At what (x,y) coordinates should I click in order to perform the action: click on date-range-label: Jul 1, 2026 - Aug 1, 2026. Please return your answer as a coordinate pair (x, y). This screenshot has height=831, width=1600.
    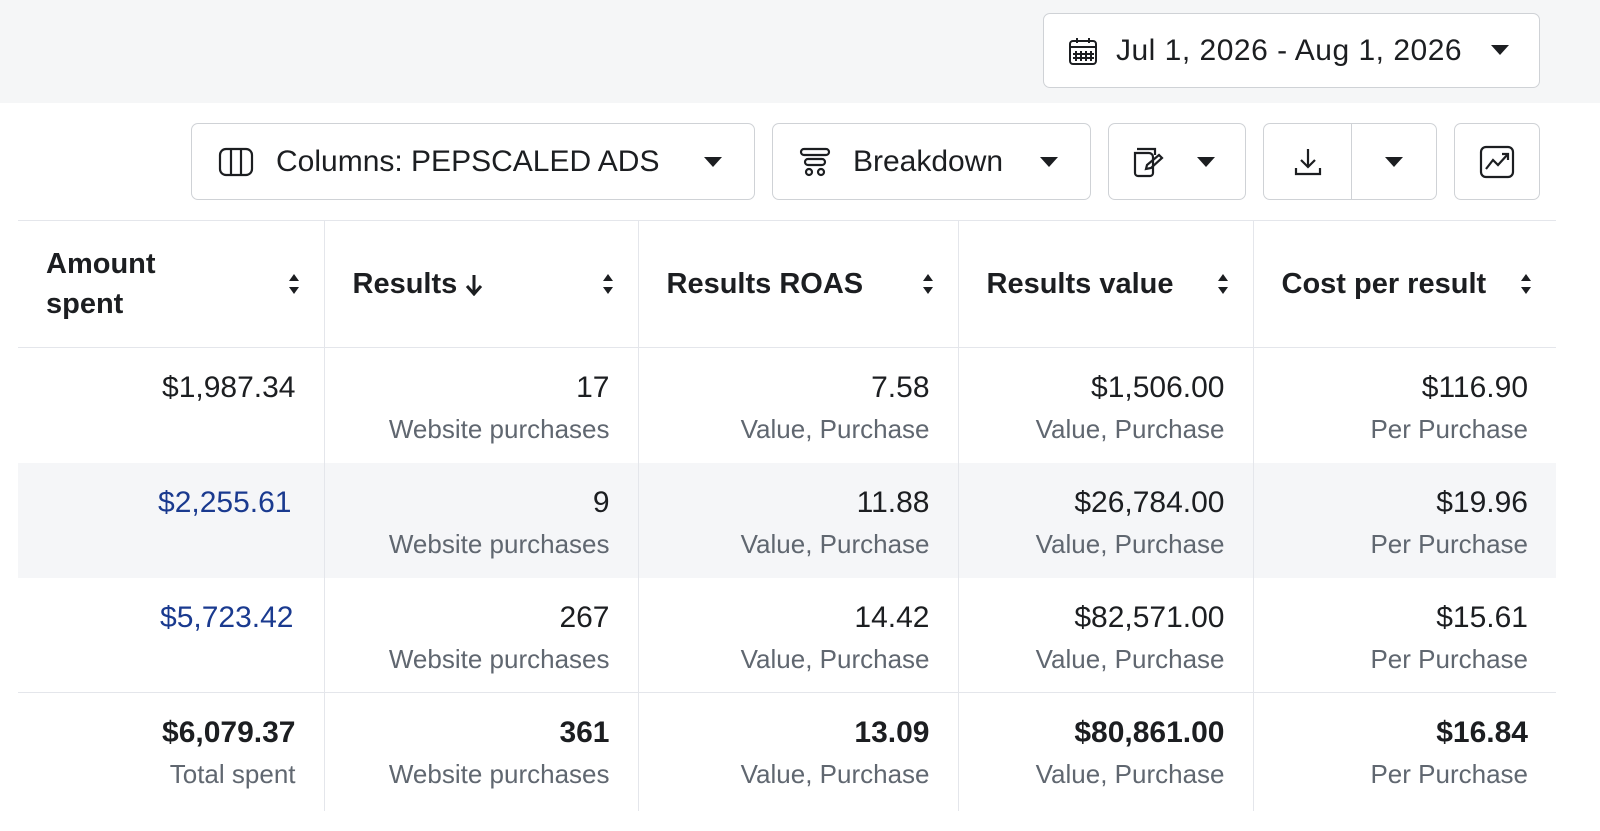
    Looking at the image, I should click on (1289, 50).